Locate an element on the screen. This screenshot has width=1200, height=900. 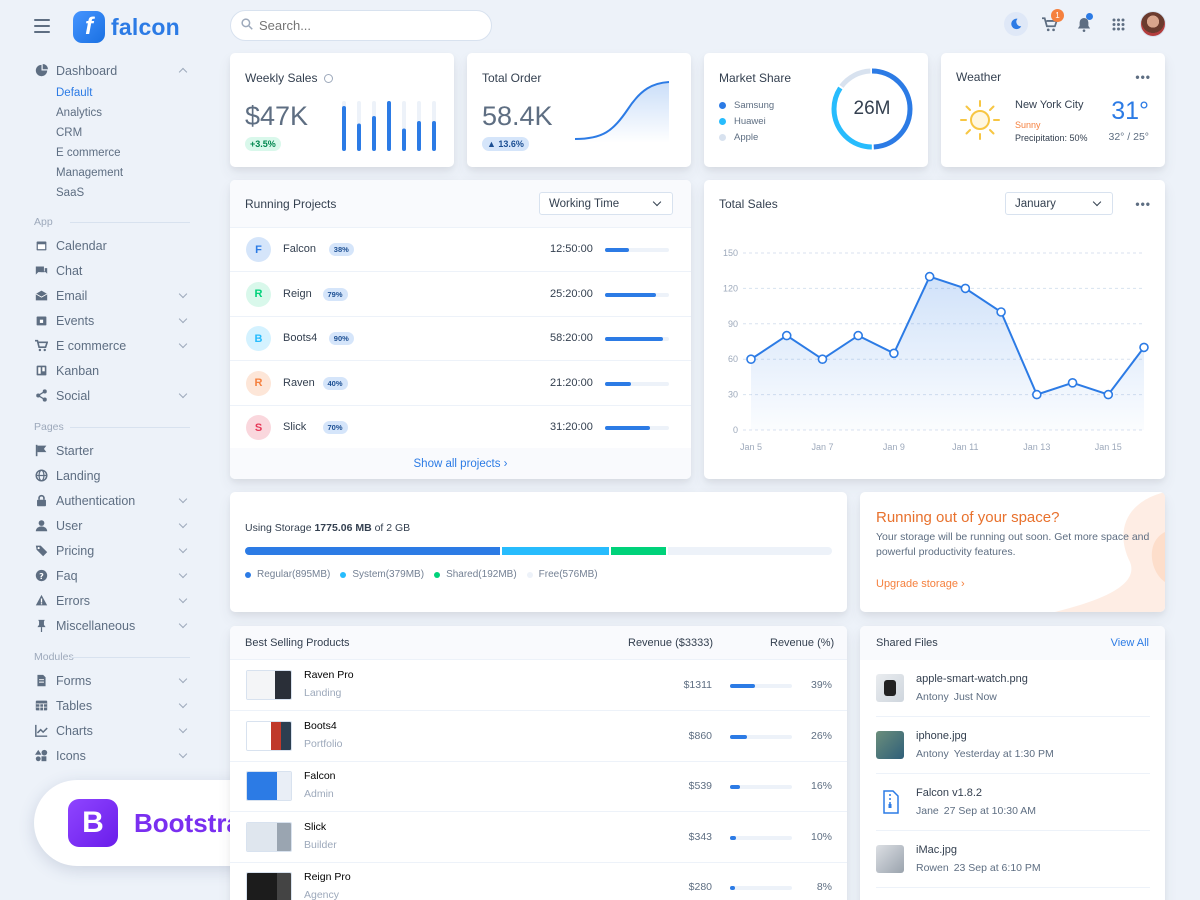
phone-image-icon is located at coordinates (890, 745).